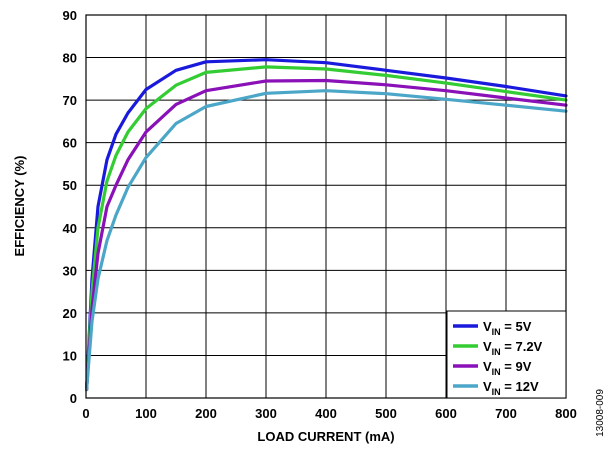  Describe the element at coordinates (513, 348) in the screenshot. I see `legend-label-2: VIN = 7.2V` at that location.